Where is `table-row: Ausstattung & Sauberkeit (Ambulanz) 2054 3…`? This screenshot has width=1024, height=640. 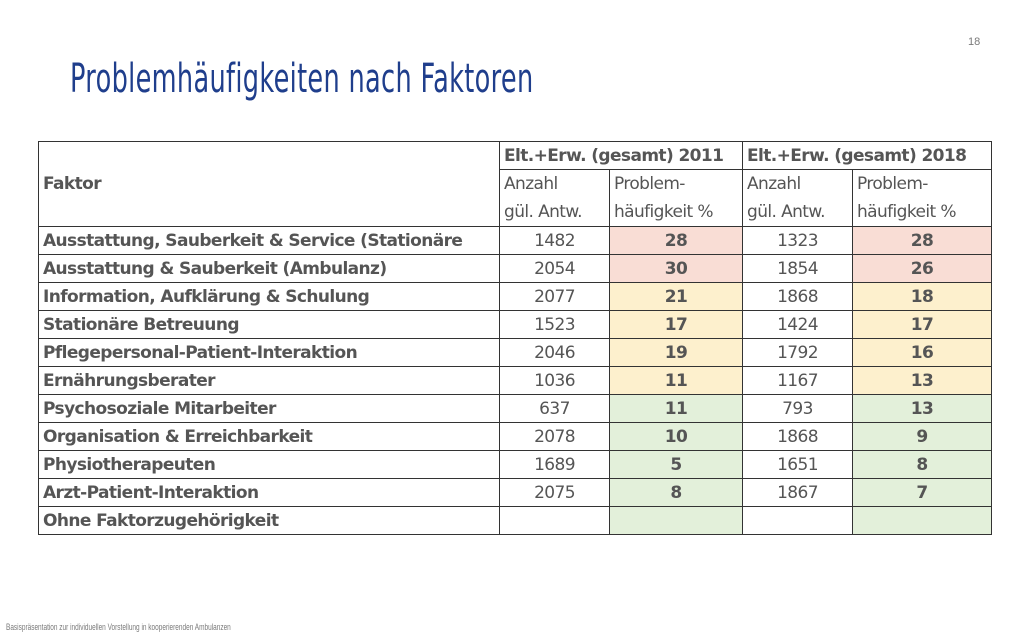 table-row: Ausstattung & Sauberkeit (Ambulanz) 2054 3… is located at coordinates (515, 268).